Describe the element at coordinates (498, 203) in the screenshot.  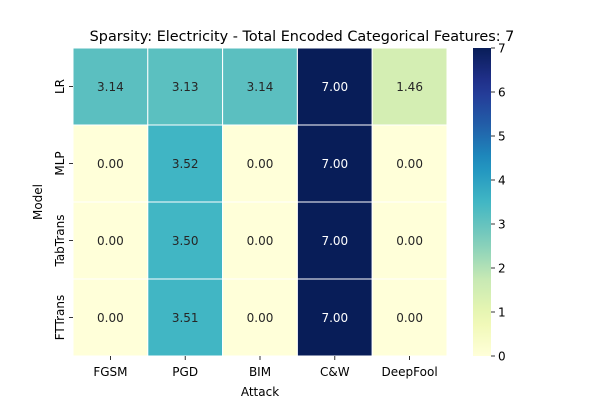
I see `colorbar-ticks: 0 1 2 3 4 5 6 7` at that location.